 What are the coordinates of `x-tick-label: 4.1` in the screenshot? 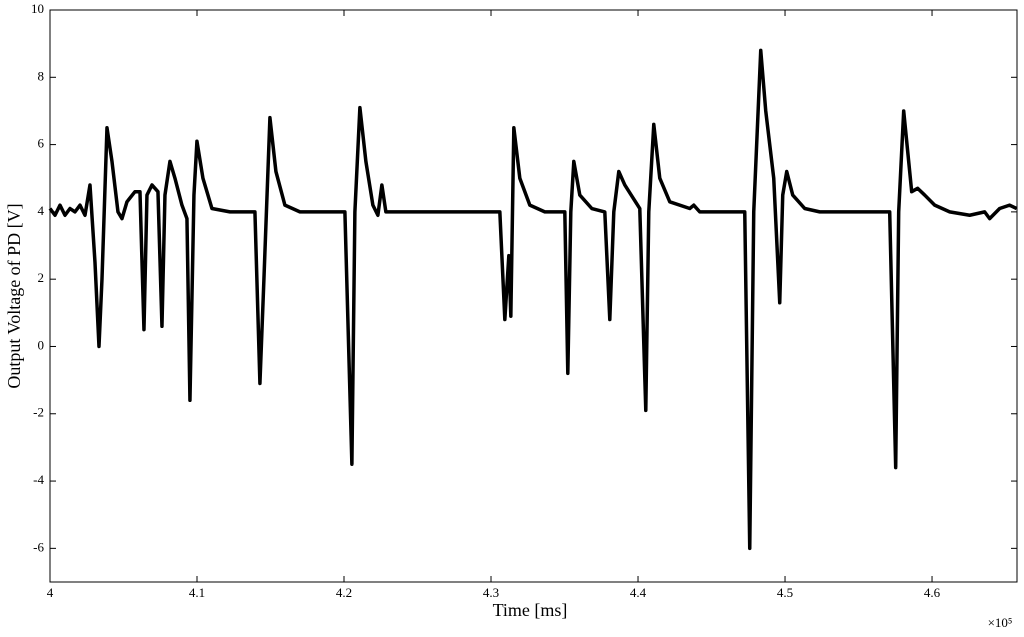 It's located at (197, 592).